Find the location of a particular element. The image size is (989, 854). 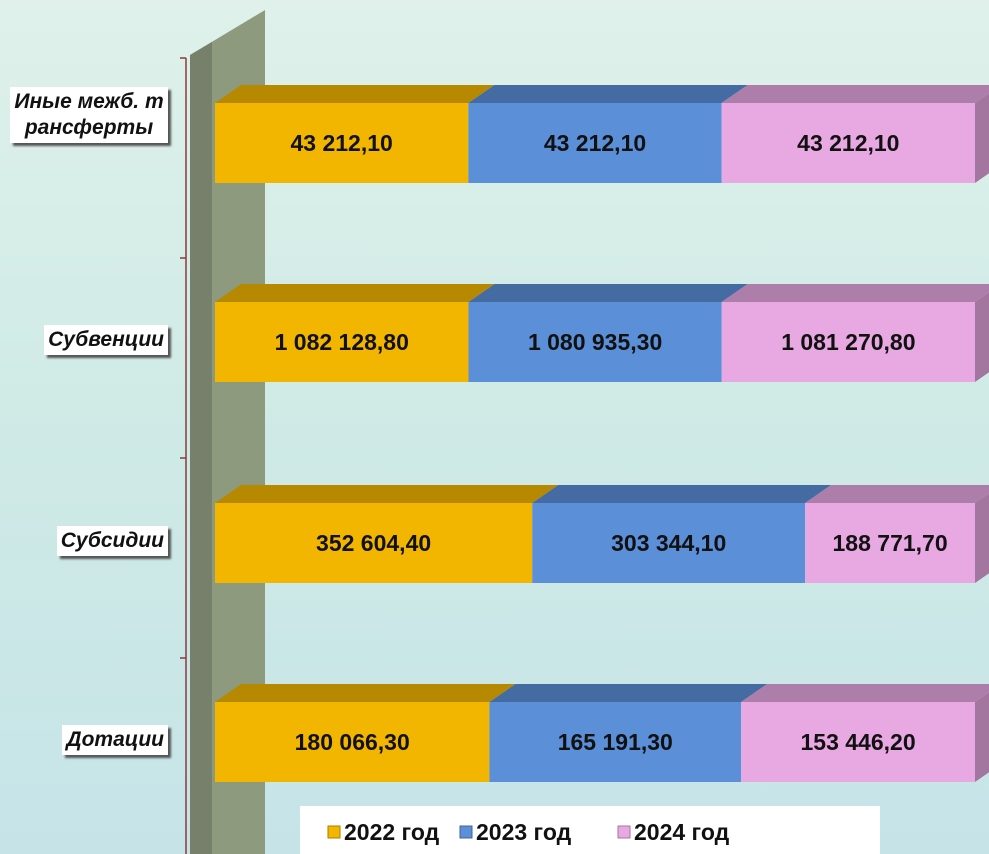

value-label: 1 081 270,80 is located at coordinates (848, 342).